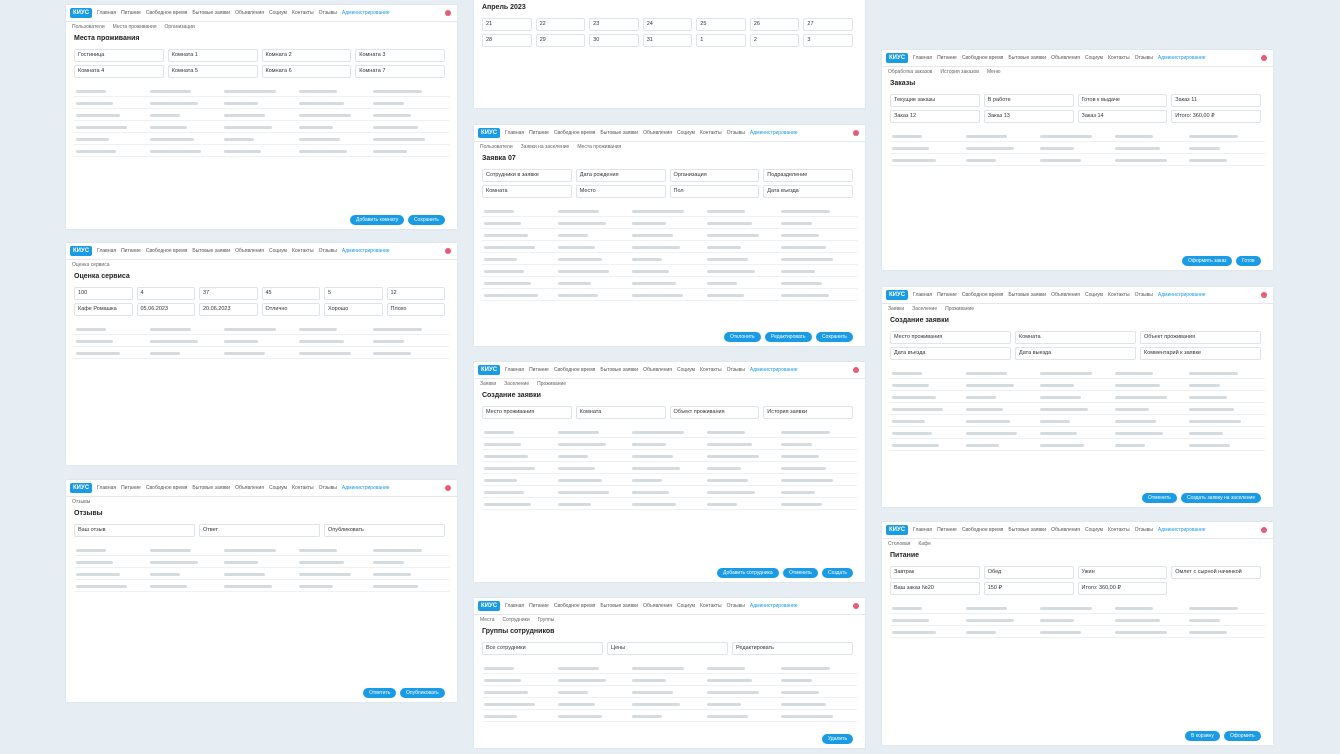  Describe the element at coordinates (788, 337) in the screenshot. I see `button: Редактировать` at that location.